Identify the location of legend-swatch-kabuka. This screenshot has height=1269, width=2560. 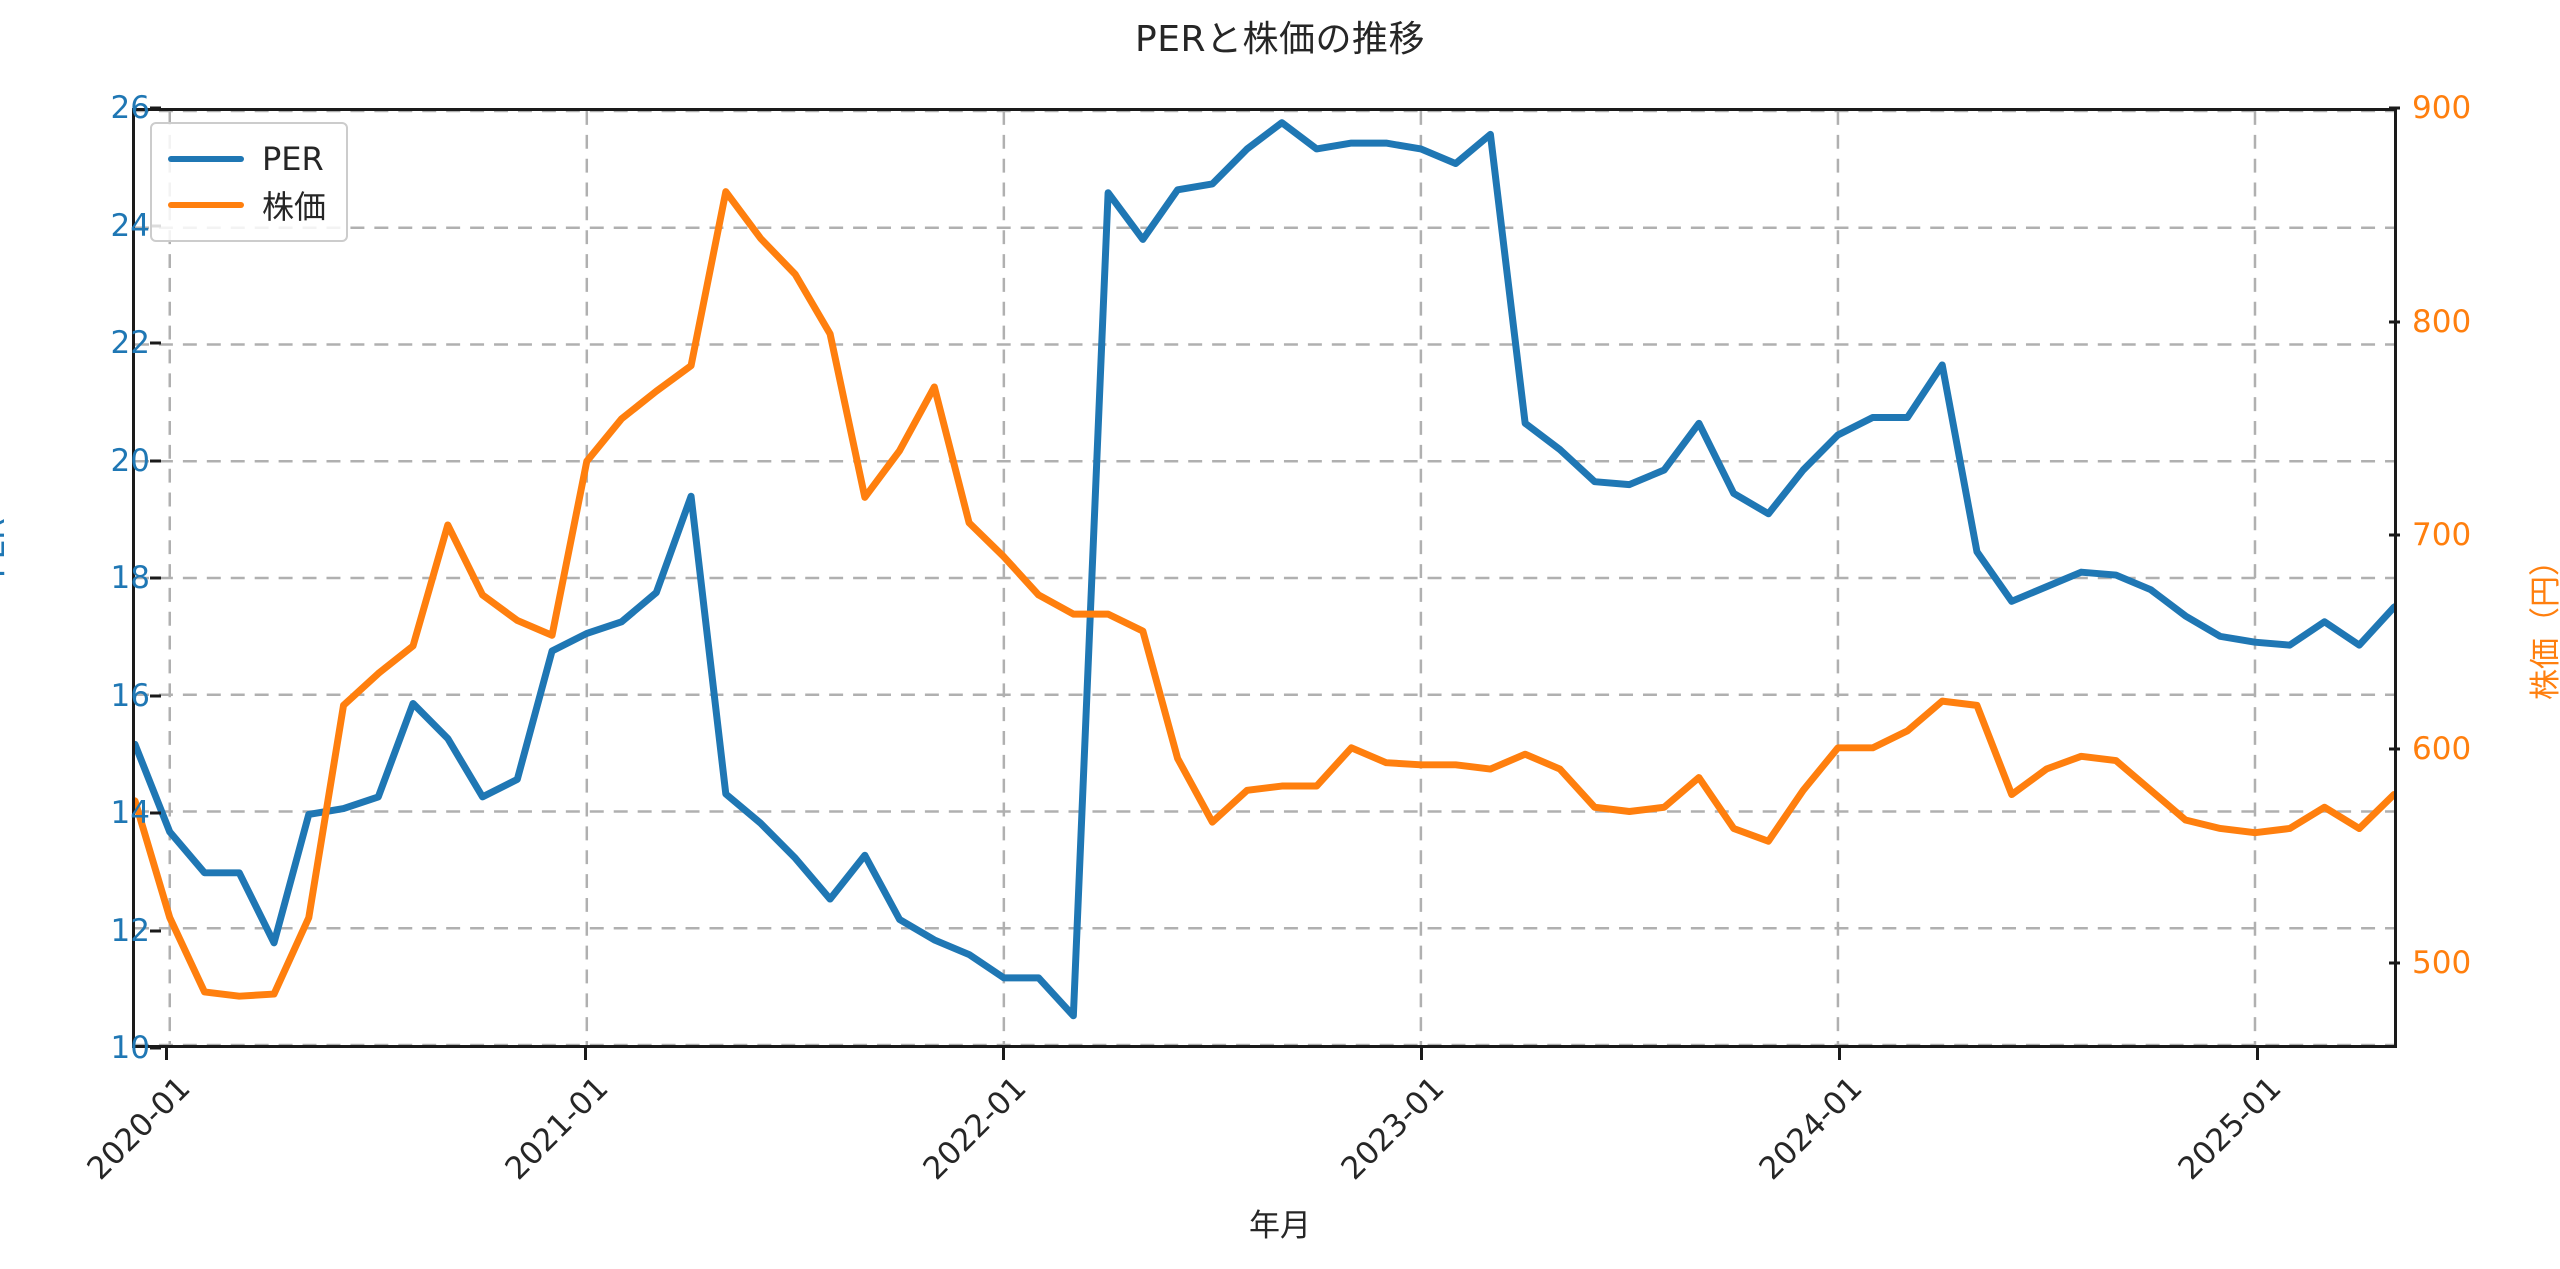
(206, 205).